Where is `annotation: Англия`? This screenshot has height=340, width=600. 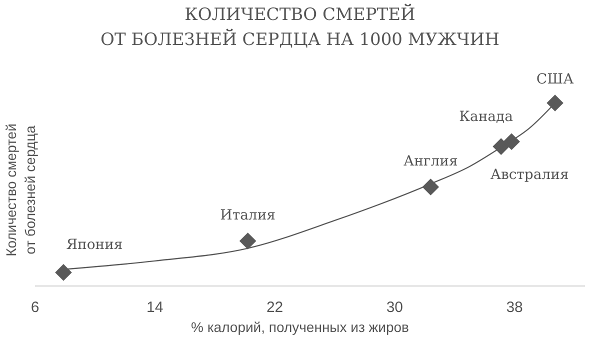 annotation: Англия is located at coordinates (430, 162).